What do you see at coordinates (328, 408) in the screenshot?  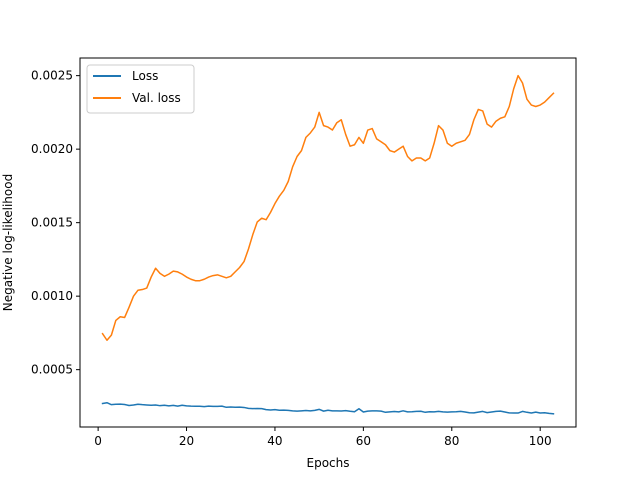 I see `series-line-loss` at bounding box center [328, 408].